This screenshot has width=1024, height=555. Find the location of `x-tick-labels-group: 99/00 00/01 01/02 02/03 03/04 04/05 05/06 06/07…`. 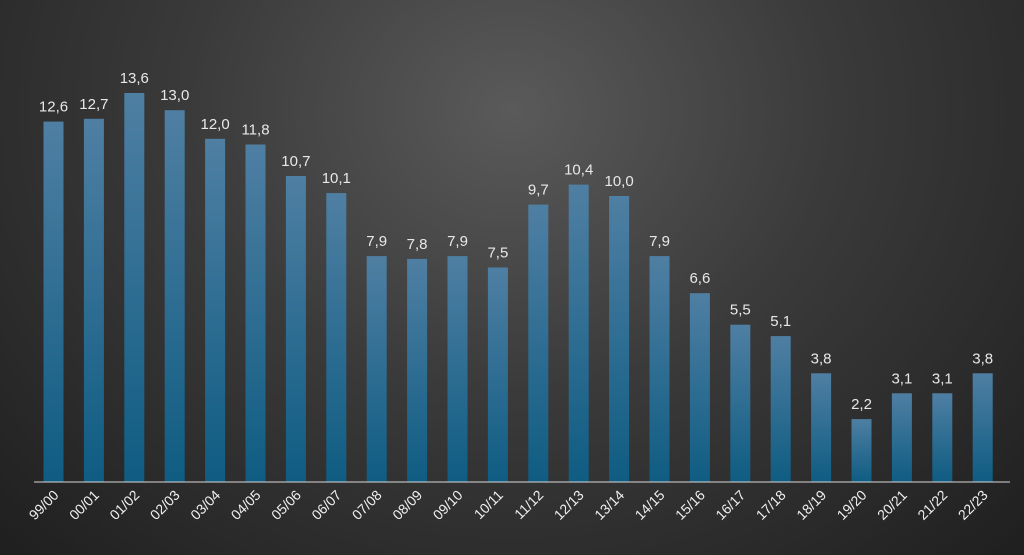

x-tick-labels-group: 99/00 00/01 01/02 02/03 03/04 04/05 05/06 06/07… is located at coordinates (508, 505).